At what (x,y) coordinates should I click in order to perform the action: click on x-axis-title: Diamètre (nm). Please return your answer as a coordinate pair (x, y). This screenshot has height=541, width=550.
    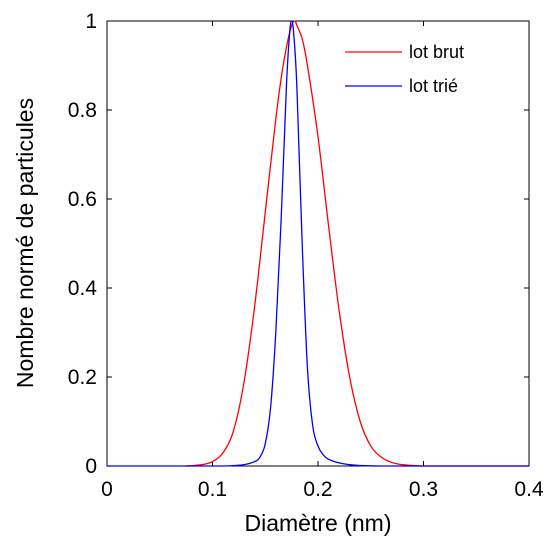
    Looking at the image, I should click on (318, 523).